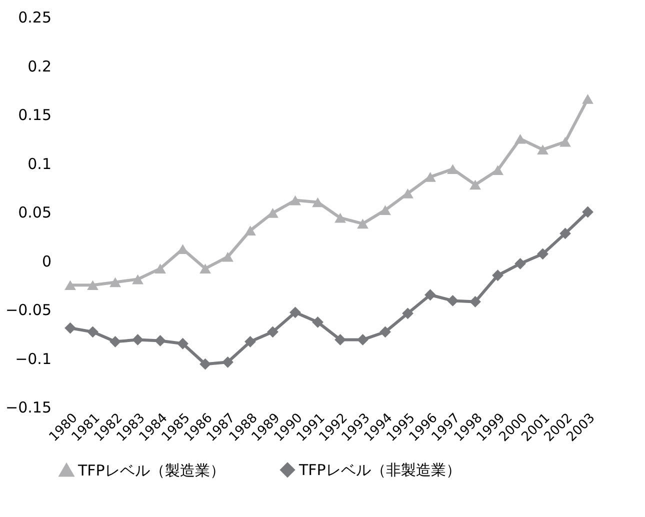 This screenshot has width=645, height=517. What do you see at coordinates (33, 359) in the screenshot?
I see `y-tick-label: −0.1` at bounding box center [33, 359].